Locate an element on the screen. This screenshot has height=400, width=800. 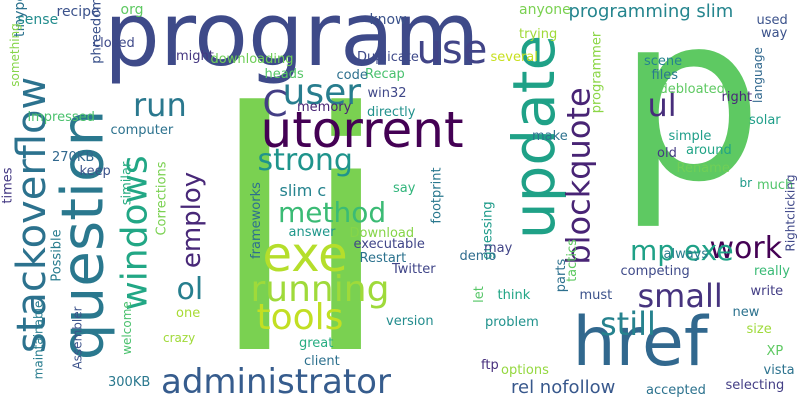
cloud-word: Twitter is located at coordinates (414, 269).